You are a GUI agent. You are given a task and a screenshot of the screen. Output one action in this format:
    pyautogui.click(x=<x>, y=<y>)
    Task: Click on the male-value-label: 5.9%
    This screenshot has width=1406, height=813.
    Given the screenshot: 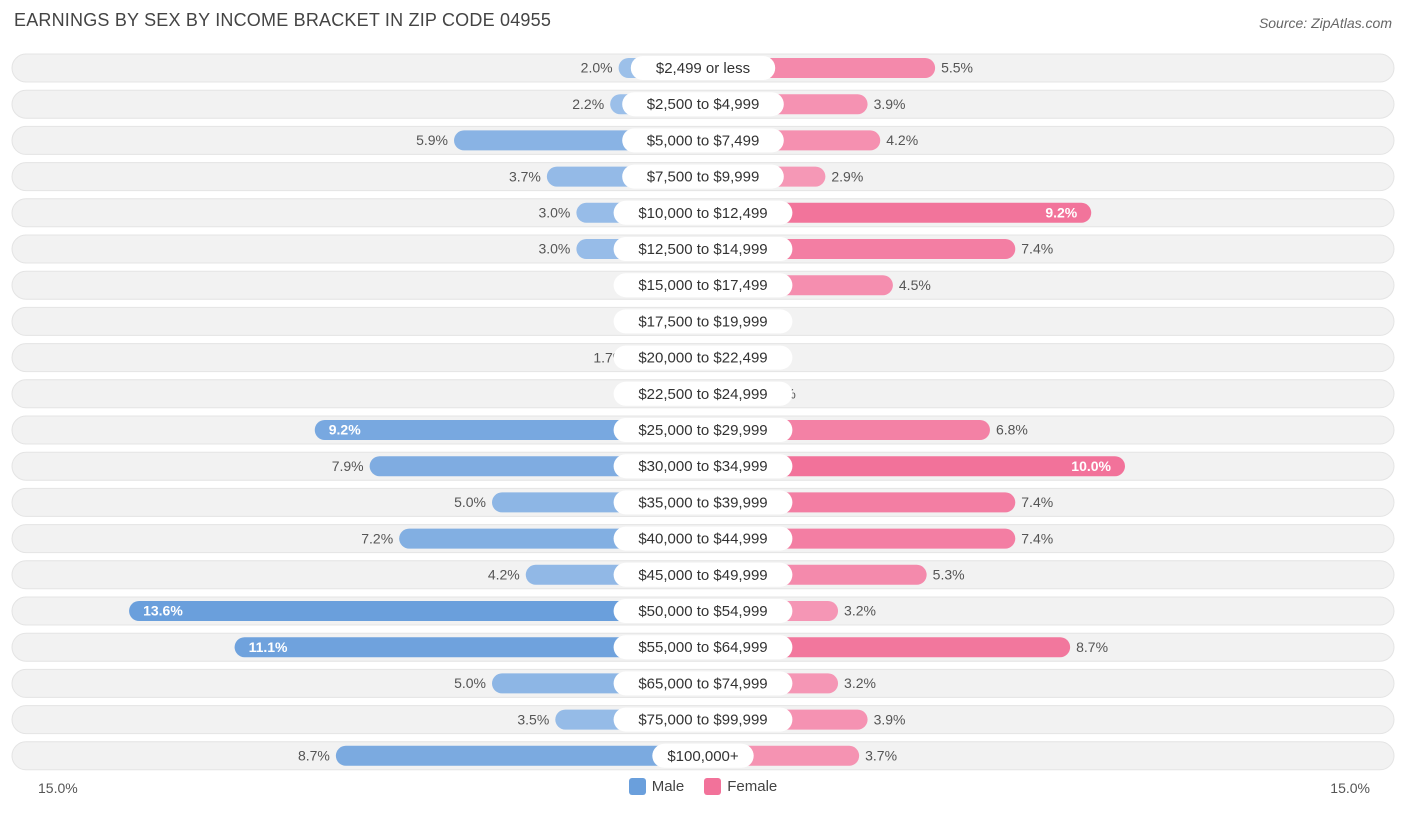 What is the action you would take?
    pyautogui.click(x=432, y=140)
    